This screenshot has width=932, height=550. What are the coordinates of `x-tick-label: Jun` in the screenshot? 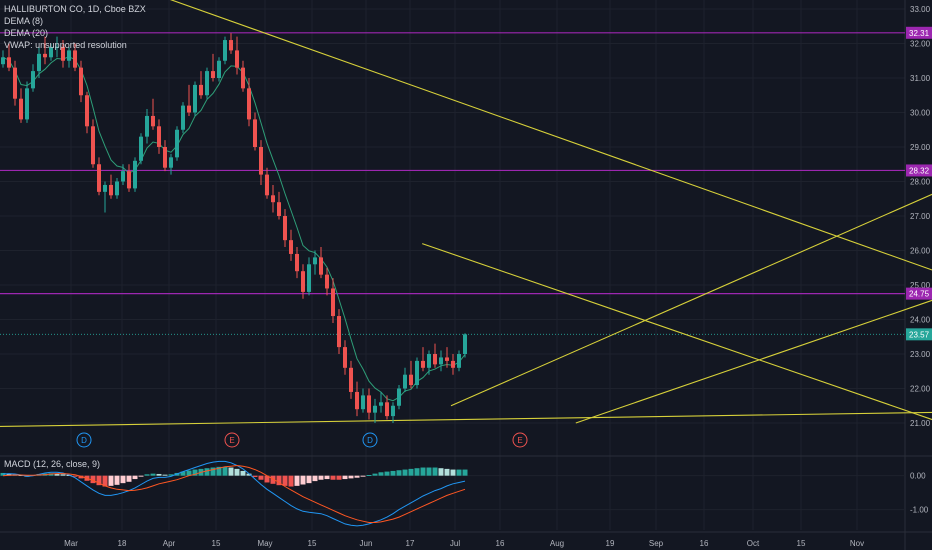 It's located at (366, 543).